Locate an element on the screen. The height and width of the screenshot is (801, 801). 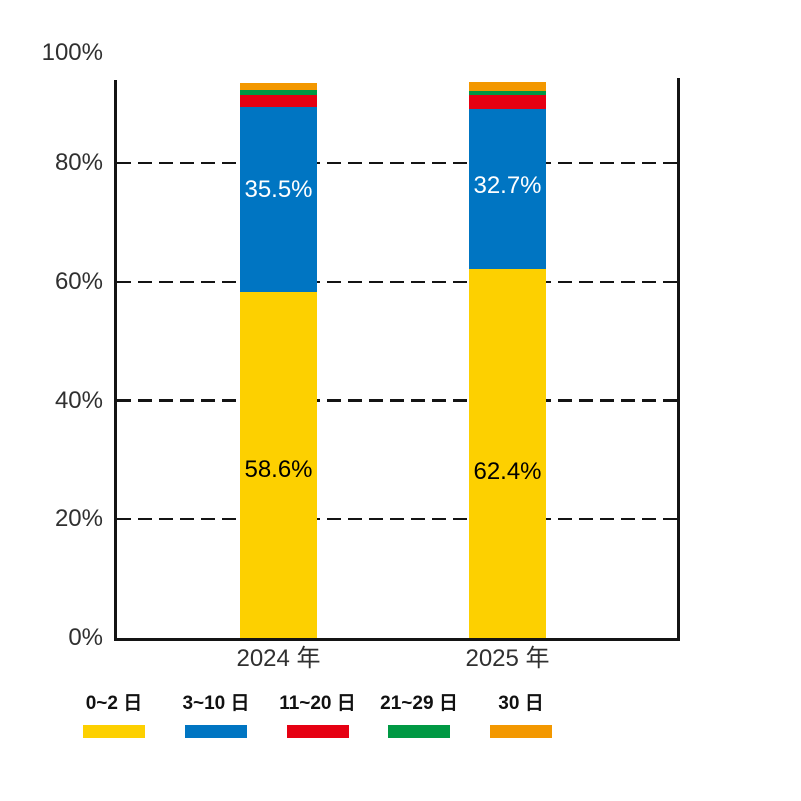
y-axis-line is located at coordinates (115, 360).